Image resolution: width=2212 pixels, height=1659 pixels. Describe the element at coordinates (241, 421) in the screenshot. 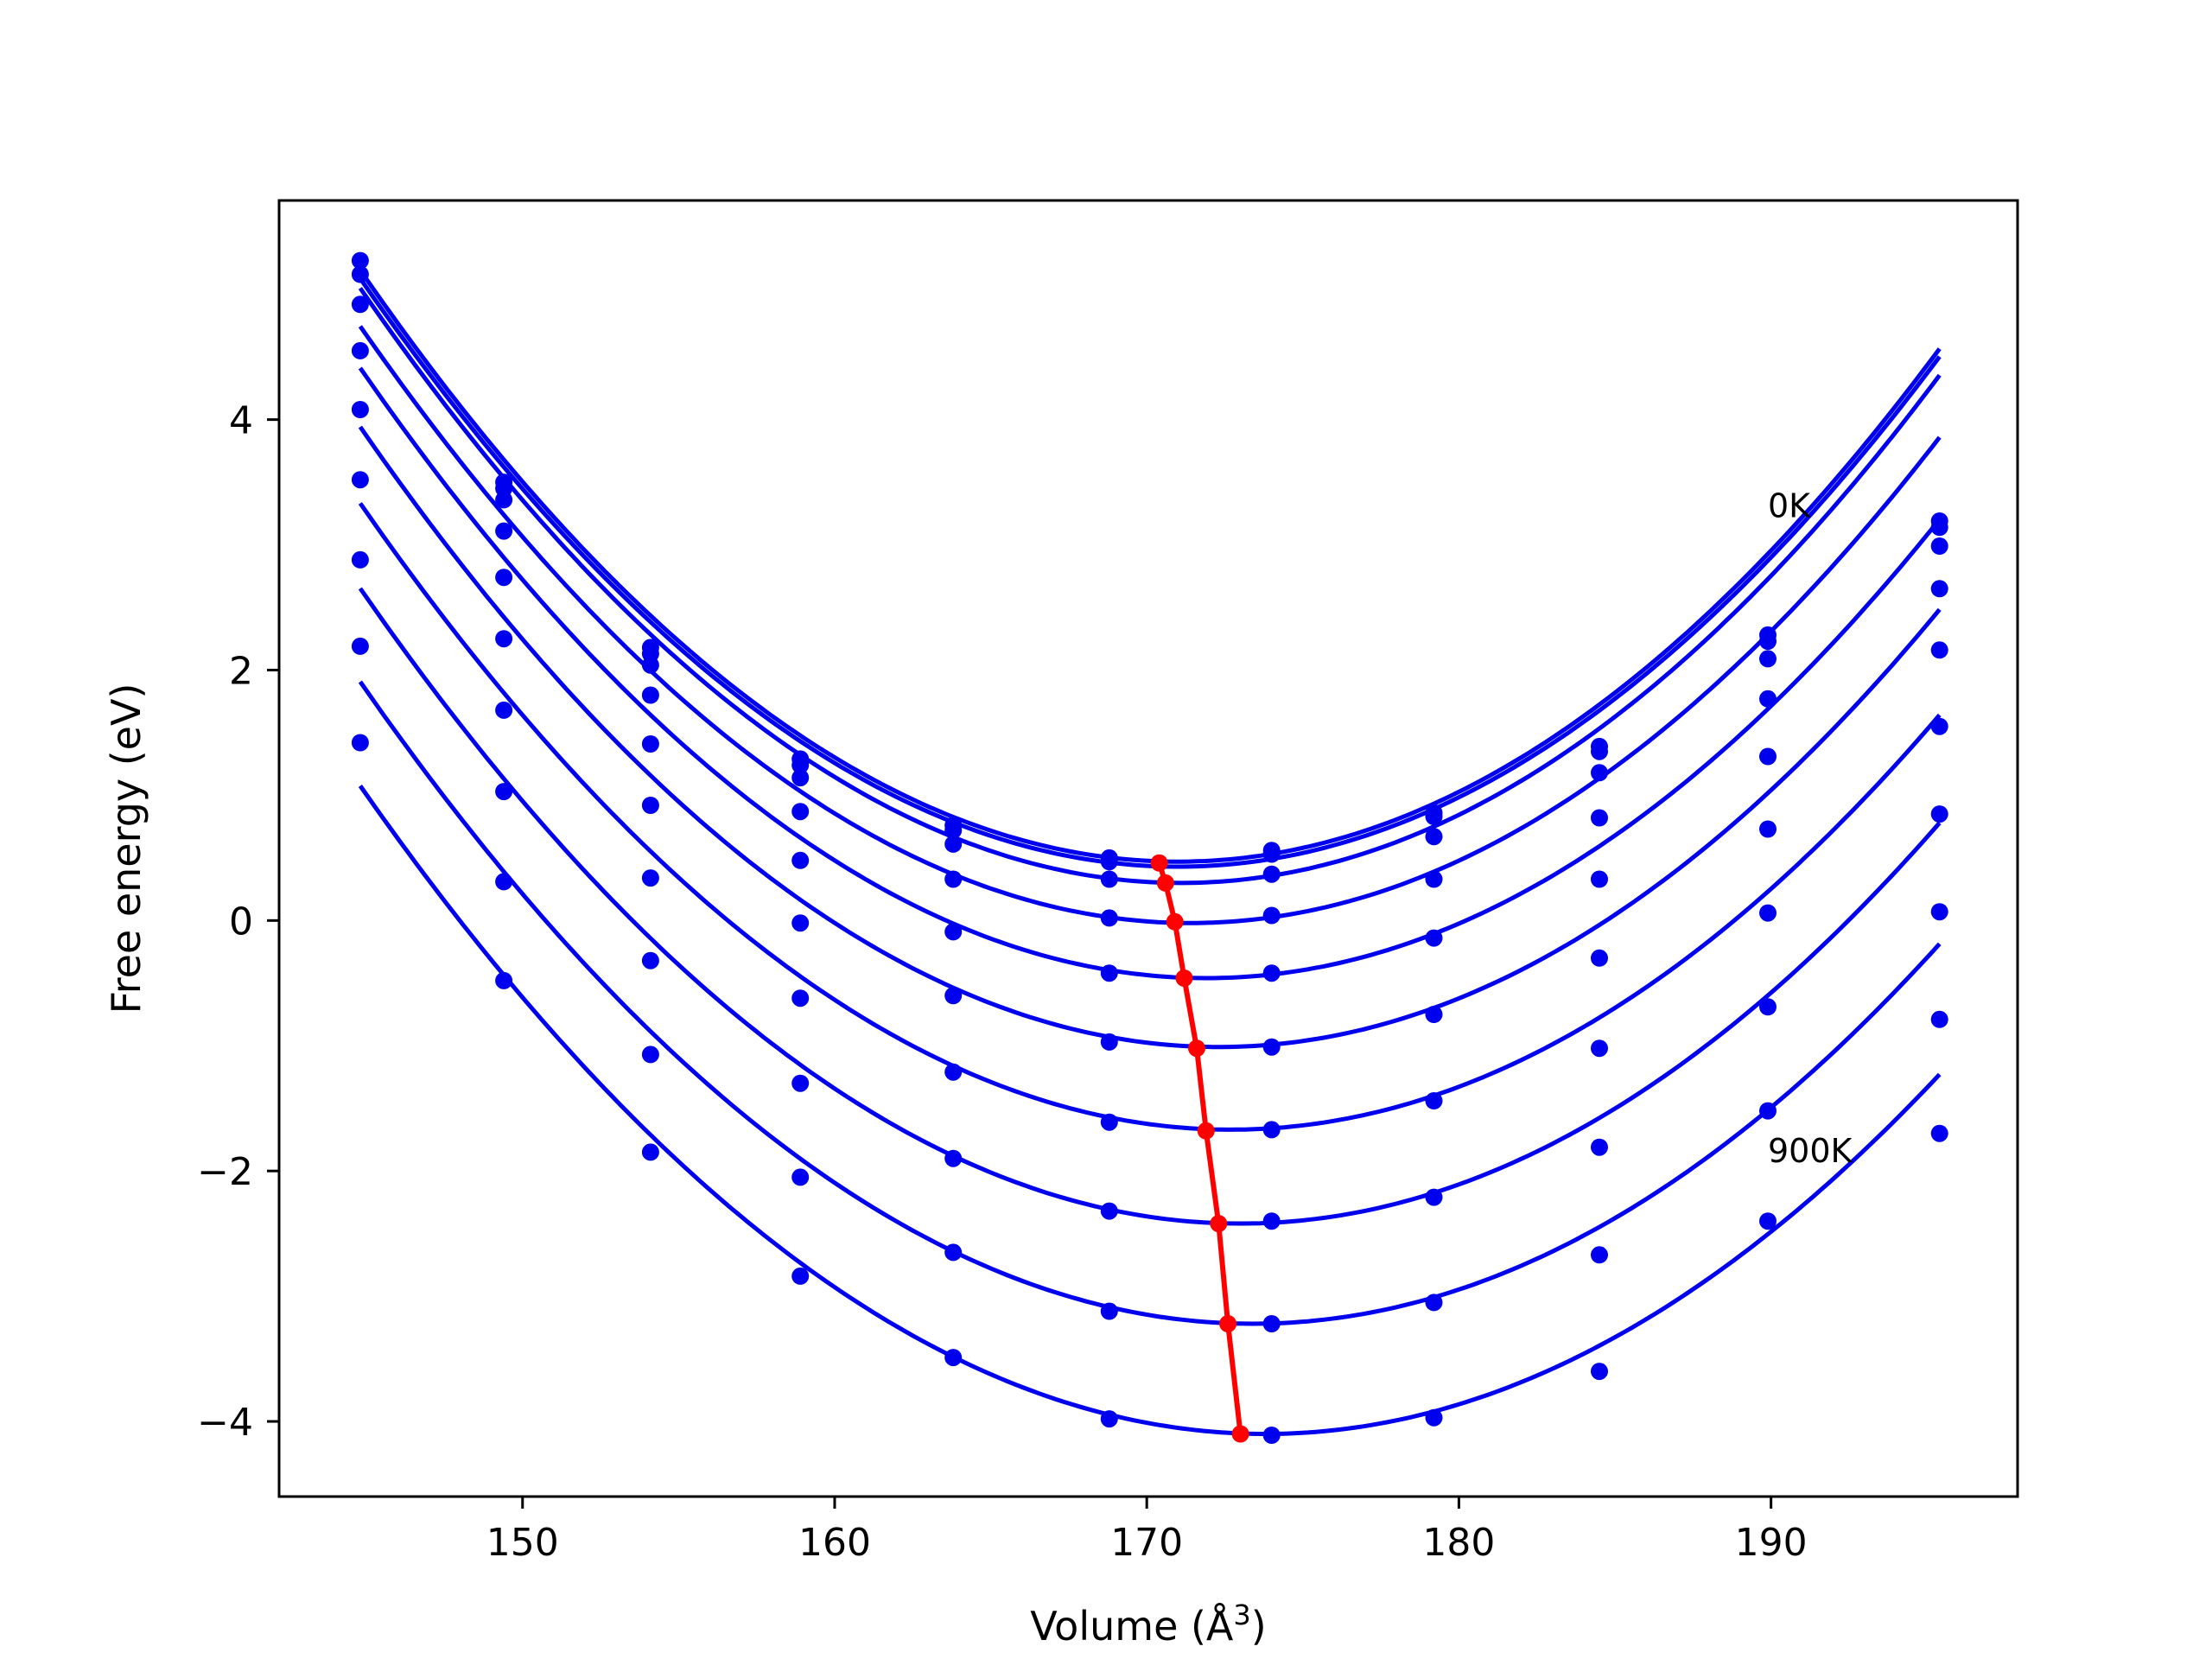

I see `y-tick-label-0: 4` at that location.